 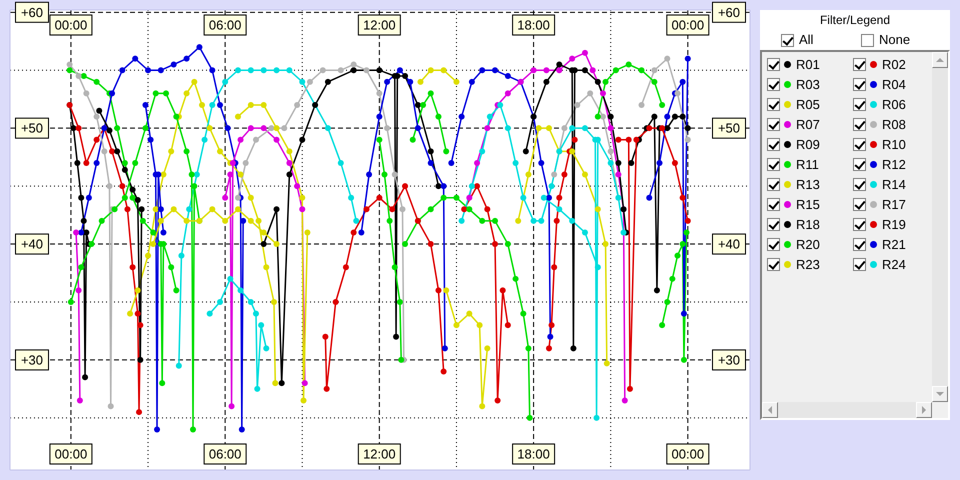 What do you see at coordinates (807, 164) in the screenshot?
I see `legend-label: R11` at bounding box center [807, 164].